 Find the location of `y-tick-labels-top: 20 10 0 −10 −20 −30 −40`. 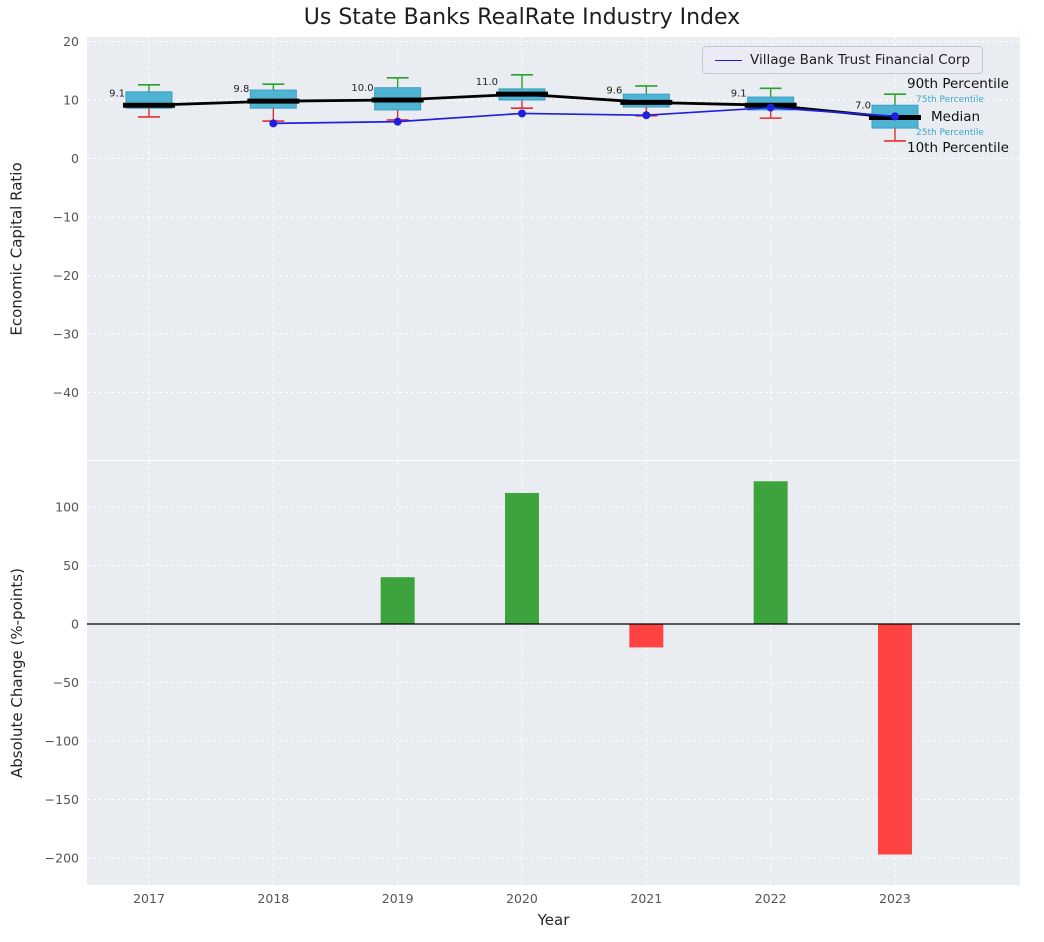

y-tick-labels-top: 20 10 0 −10 −20 −30 −40 is located at coordinates (66, 217).